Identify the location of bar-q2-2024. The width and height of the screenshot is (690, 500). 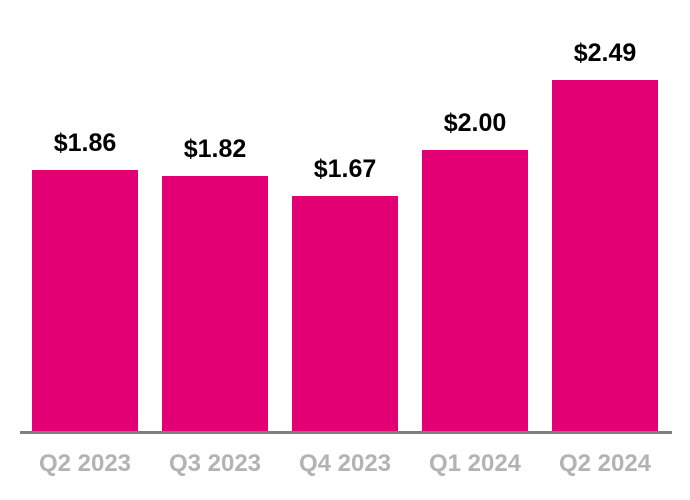
(605, 256).